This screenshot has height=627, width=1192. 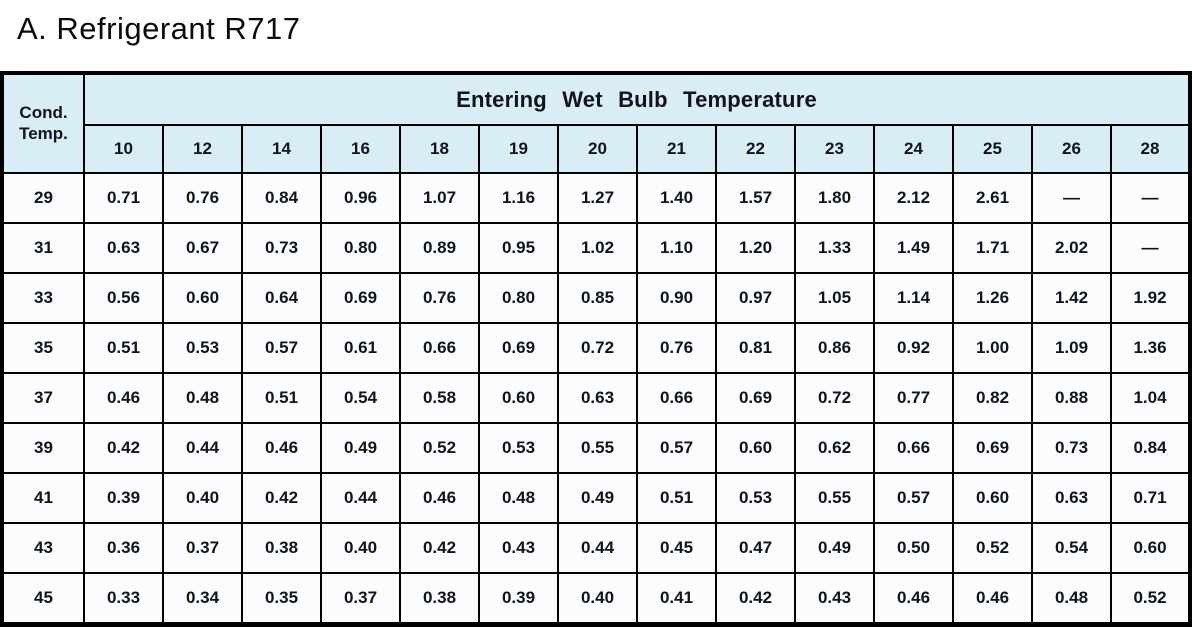 I want to click on col-header-wet-bulb-20: 20, so click(x=597, y=149).